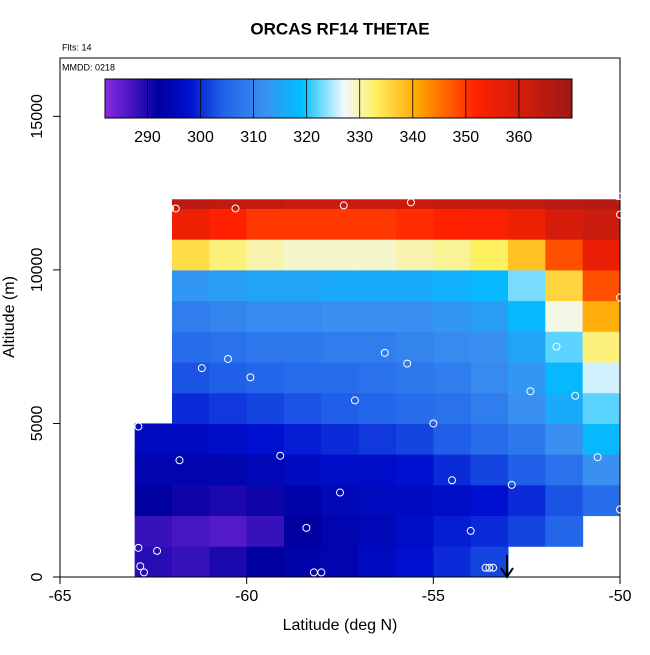 Image resolution: width=650 pixels, height=655 pixels. What do you see at coordinates (619, 596) in the screenshot?
I see `x-tick-label: -50` at bounding box center [619, 596].